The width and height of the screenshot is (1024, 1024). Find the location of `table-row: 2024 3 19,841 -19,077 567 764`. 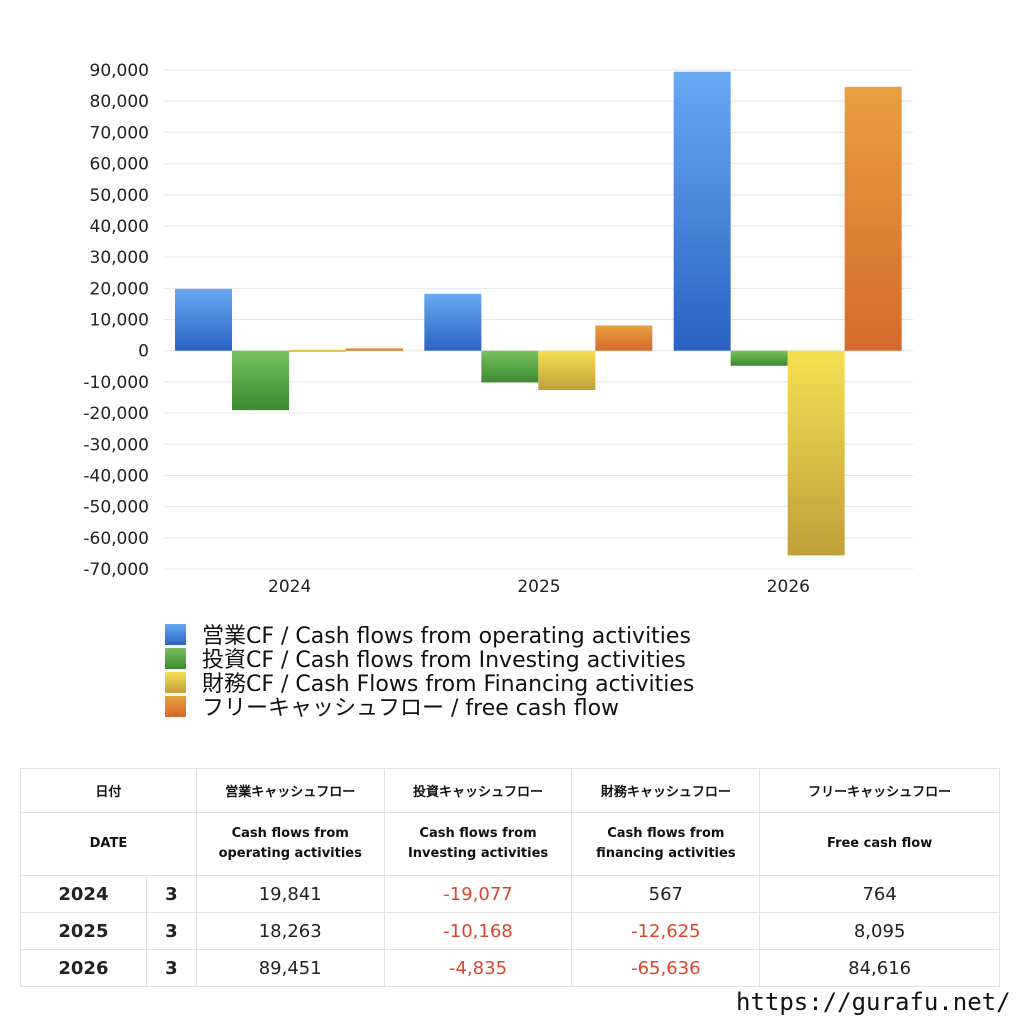

table-row: 2024 3 19,841 -19,077 567 764 is located at coordinates (510, 894).